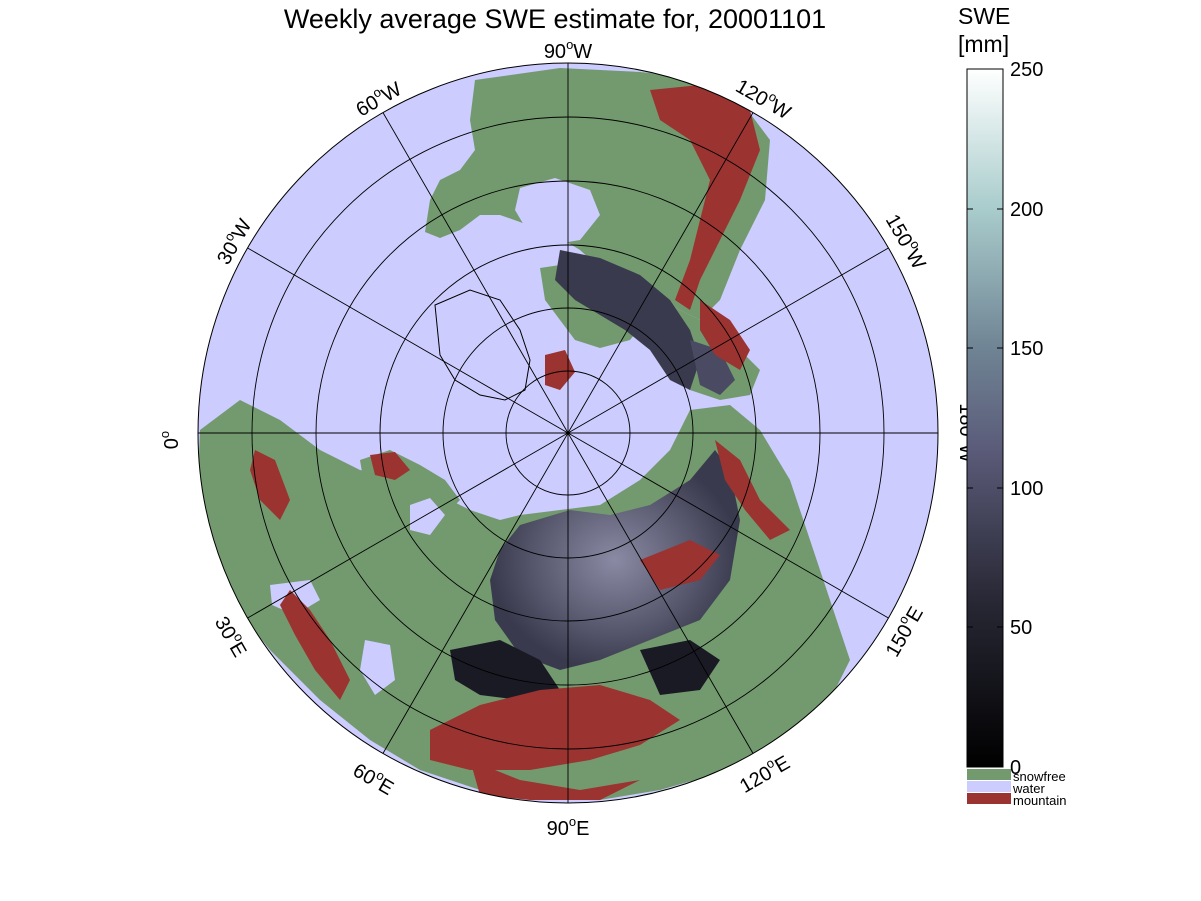 The image size is (1201, 901). Describe the element at coordinates (1039, 776) in the screenshot. I see `legend-label-snowfree: snowfree` at that location.